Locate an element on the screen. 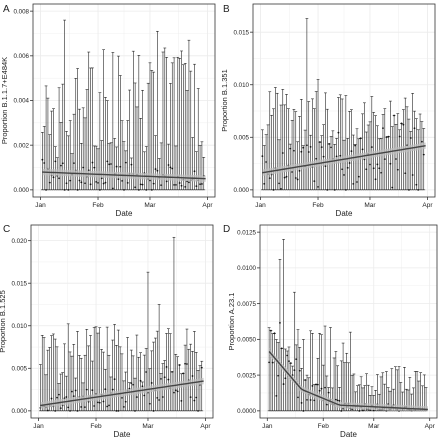 This screenshot has height=437, width=440. y-axis-title: Proportion B.1.1.7+E484K is located at coordinates (4, 100).